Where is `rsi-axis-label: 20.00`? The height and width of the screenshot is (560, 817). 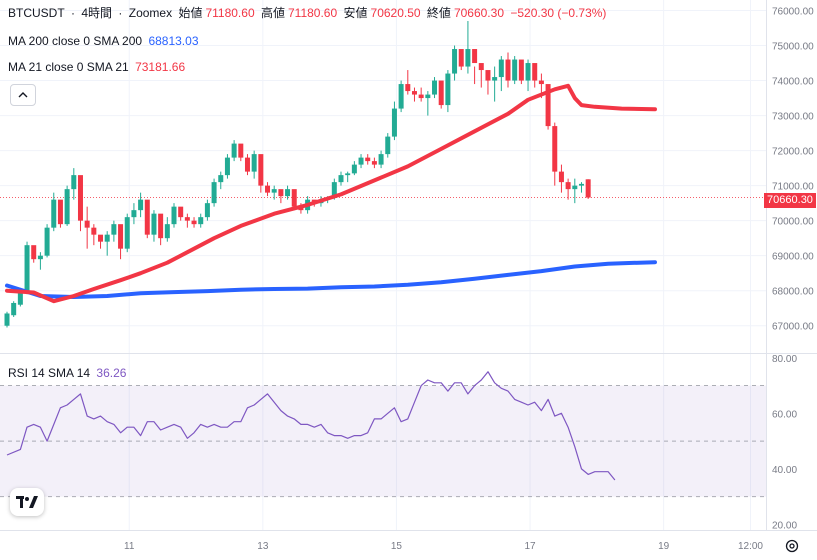 rsi-axis-label: 20.00 is located at coordinates (784, 525).